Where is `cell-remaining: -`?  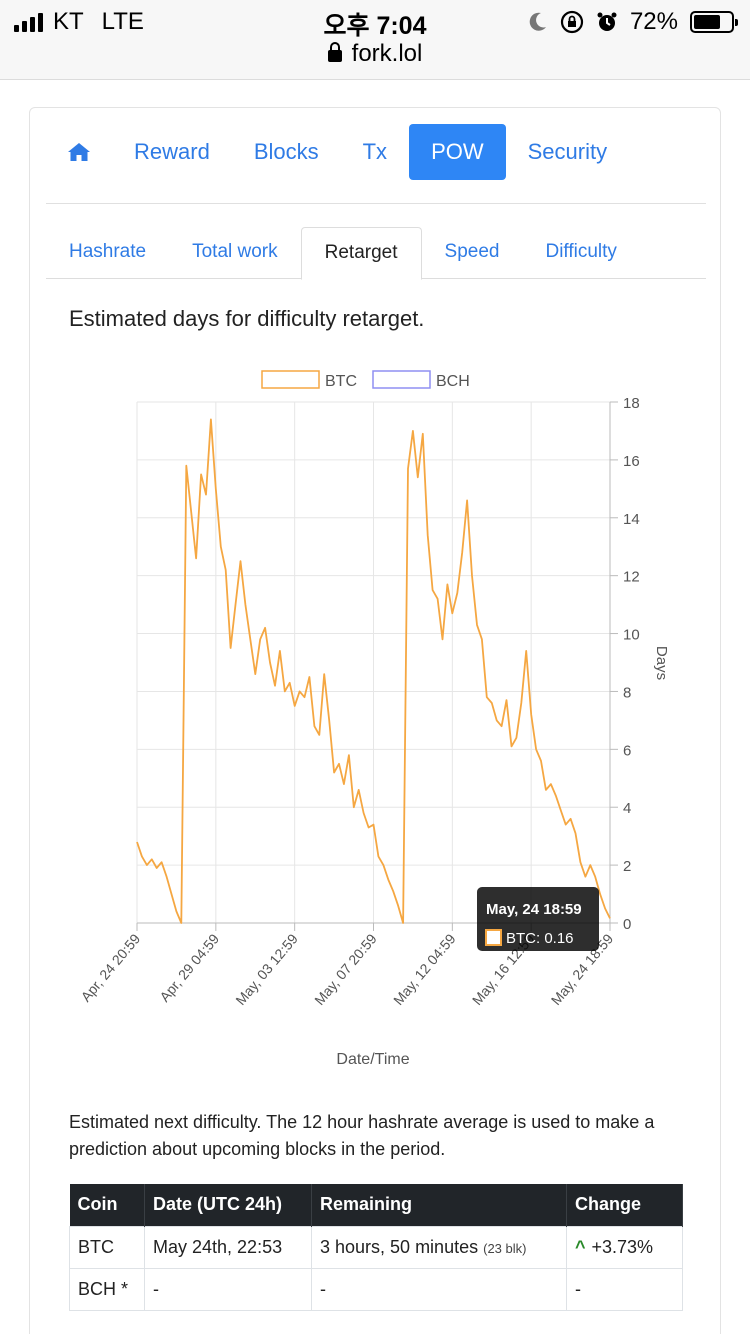
cell-remaining: - is located at coordinates (439, 1289).